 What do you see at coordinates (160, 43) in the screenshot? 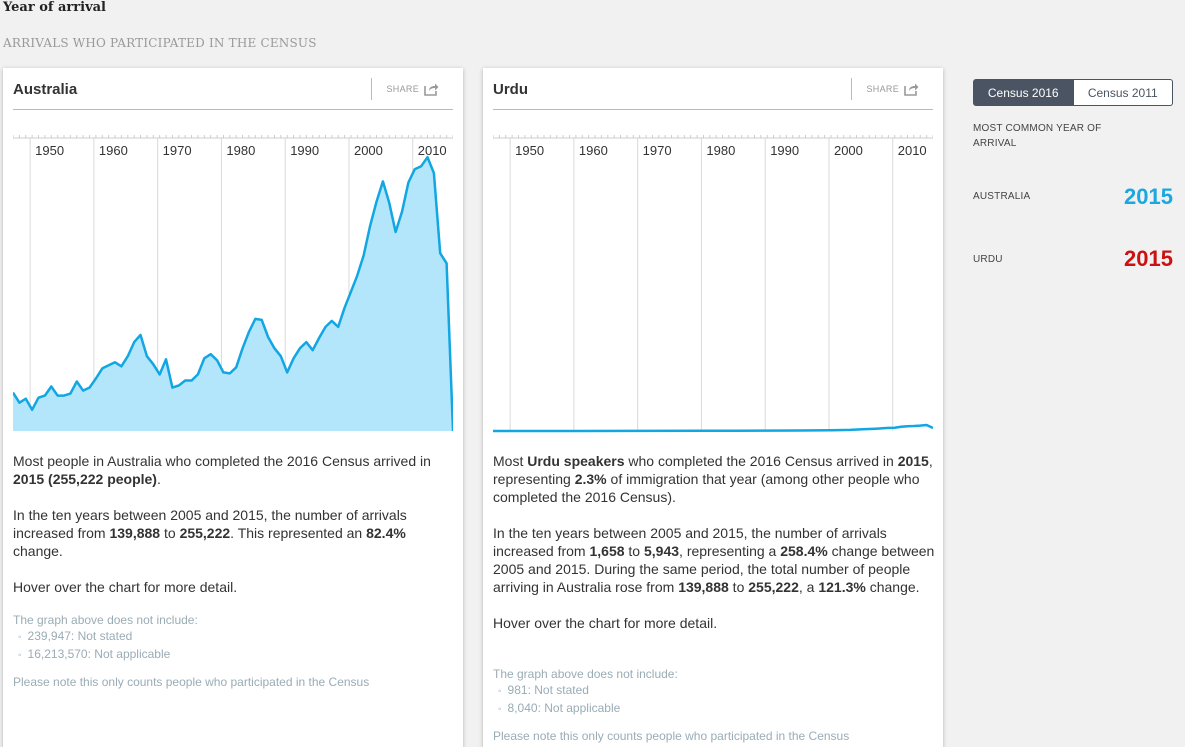
I see `page-subtitle: ARRIVALS WHO PARTICIPATED IN THE CENSUS` at bounding box center [160, 43].